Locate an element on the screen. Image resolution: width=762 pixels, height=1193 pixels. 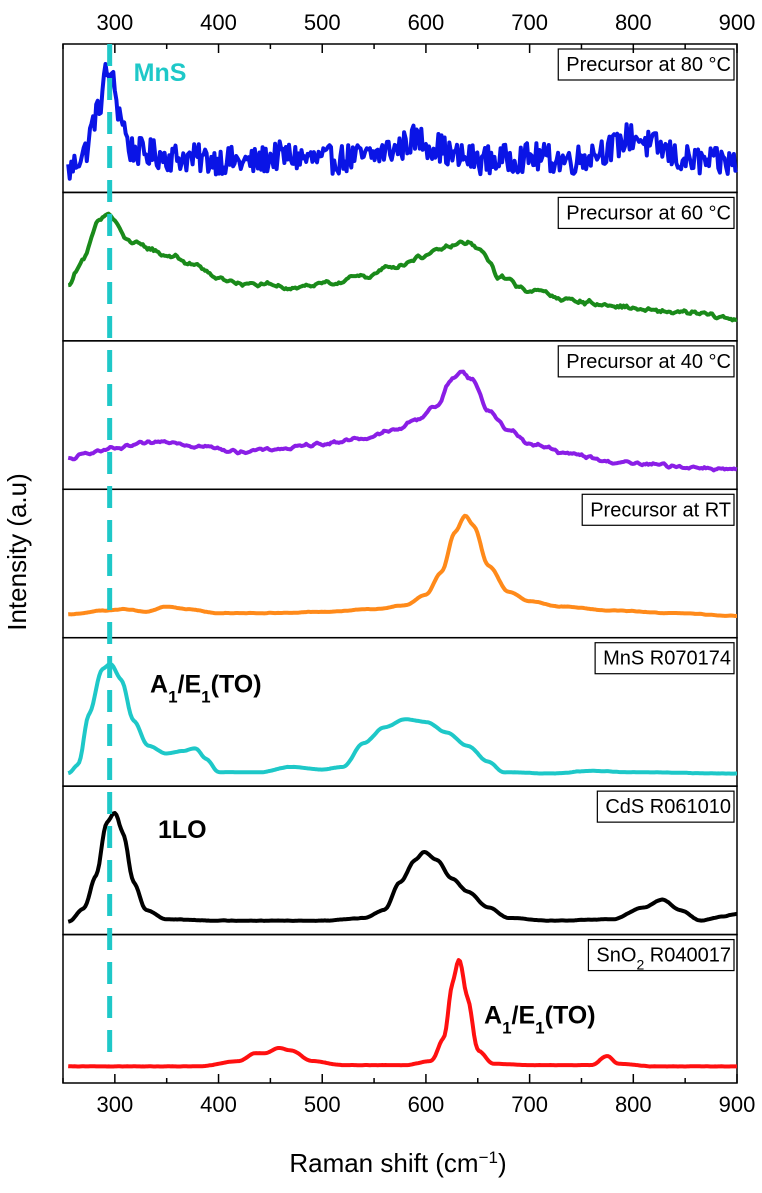
x-tick-label-bottom: 800 is located at coordinates (633, 1104).